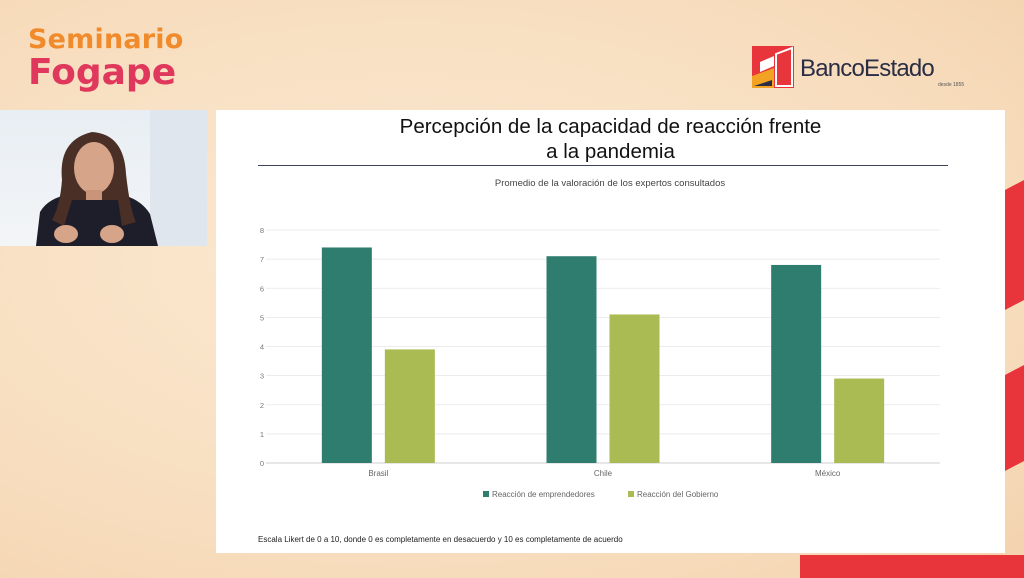 This screenshot has height=578, width=1024. What do you see at coordinates (603, 473) in the screenshot?
I see `x-tick-label: Chile` at bounding box center [603, 473].